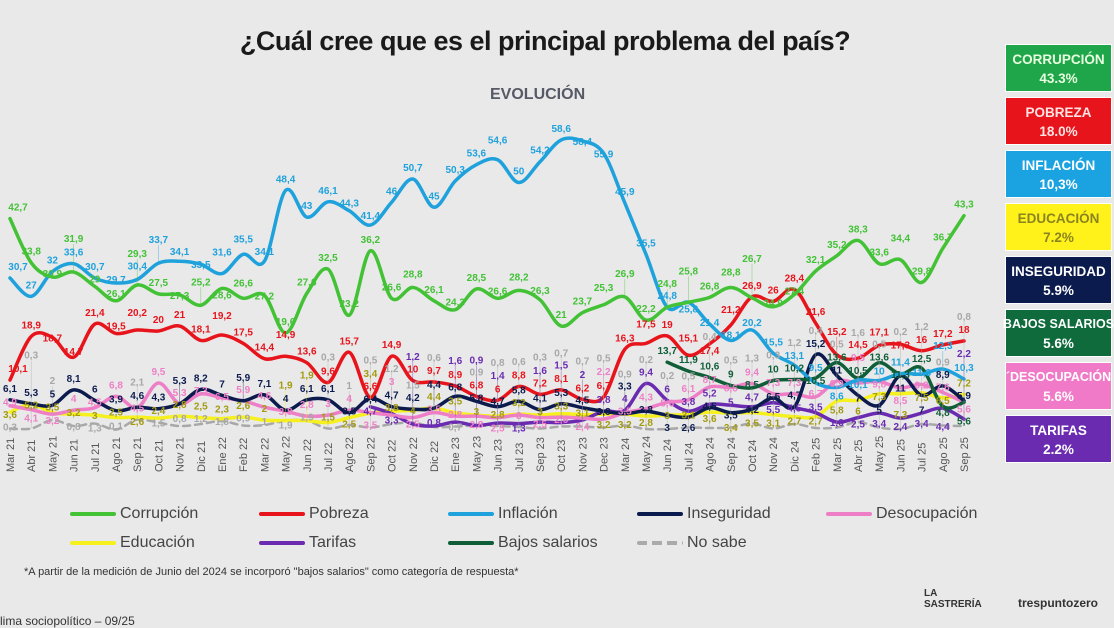 The height and width of the screenshot is (628, 1114). What do you see at coordinates (349, 399) in the screenshot?
I see `data-label-desocupación: 4` at bounding box center [349, 399].